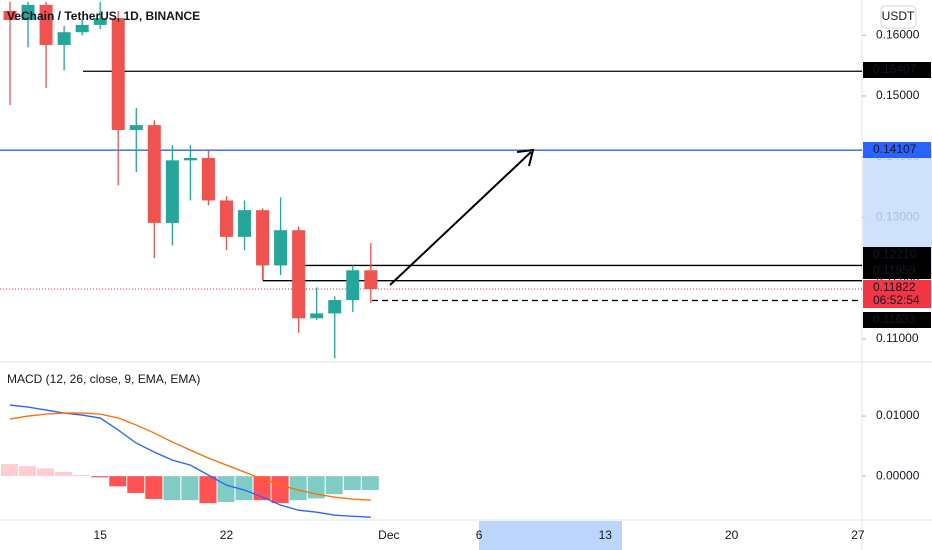 This screenshot has width=932, height=550. What do you see at coordinates (103, 16) in the screenshot?
I see `chart-title: VeChain / TetherUS, 1D, BINANCE` at bounding box center [103, 16].